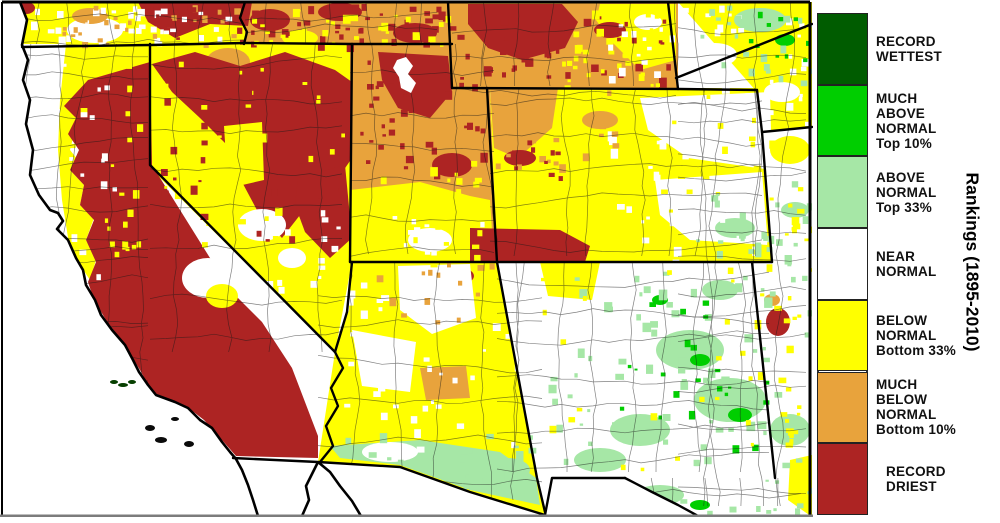 Image resolution: width=1000 pixels, height=523 pixels. What do you see at coordinates (778, 322) in the screenshot?
I see `patch-ok-red` at bounding box center [778, 322].